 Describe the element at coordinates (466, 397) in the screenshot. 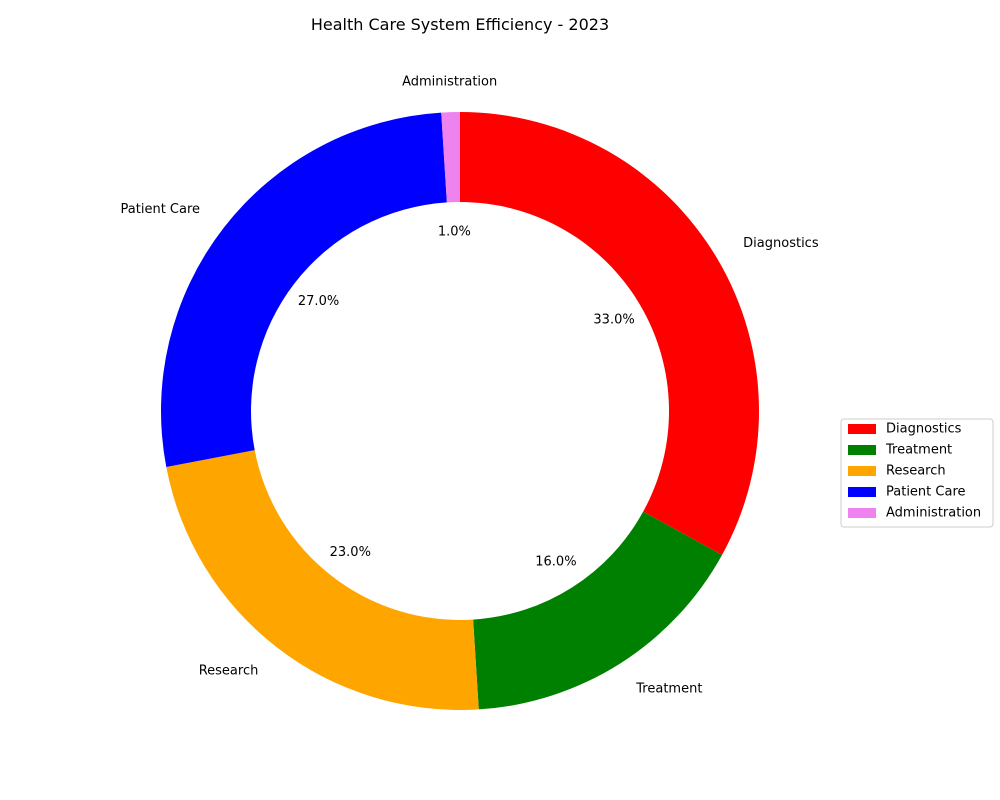

I see `percent-labels-group: 33.0% 16.0% 23.0% 27.0% 1.0%` at that location.